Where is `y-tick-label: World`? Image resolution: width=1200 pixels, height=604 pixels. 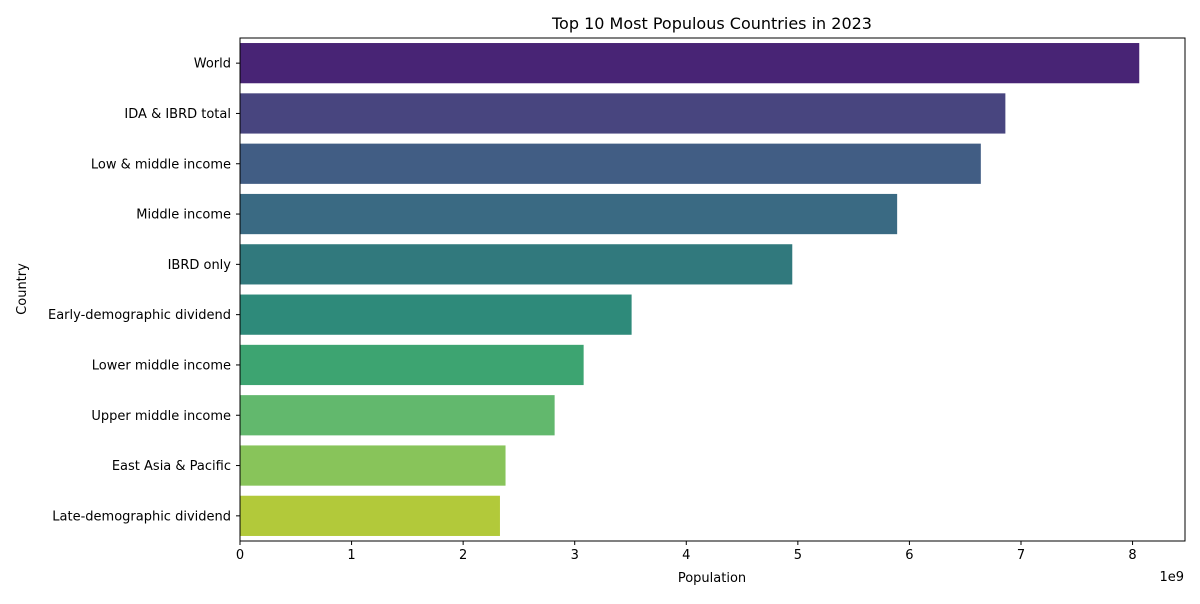
y-tick-label: World is located at coordinates (212, 64).